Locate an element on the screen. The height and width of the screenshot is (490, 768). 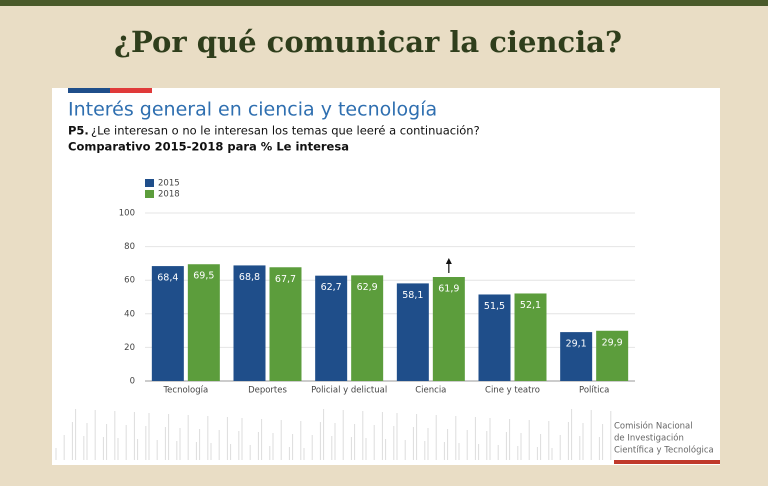
legend-label: 2018 is located at coordinates (169, 195).